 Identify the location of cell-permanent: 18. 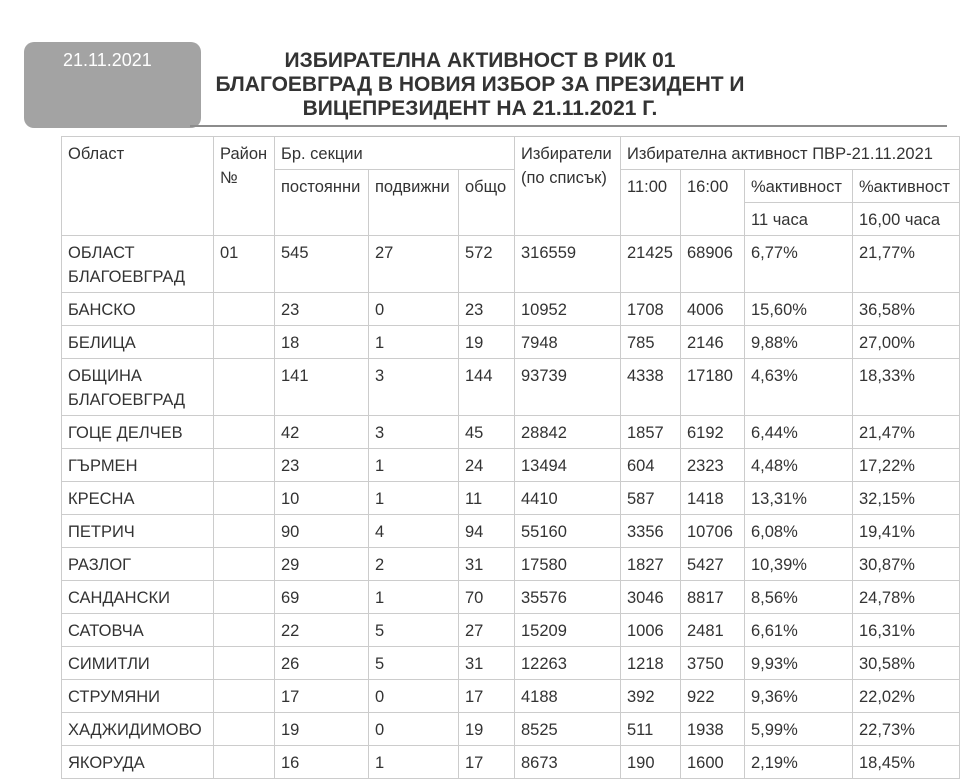
(321, 342).